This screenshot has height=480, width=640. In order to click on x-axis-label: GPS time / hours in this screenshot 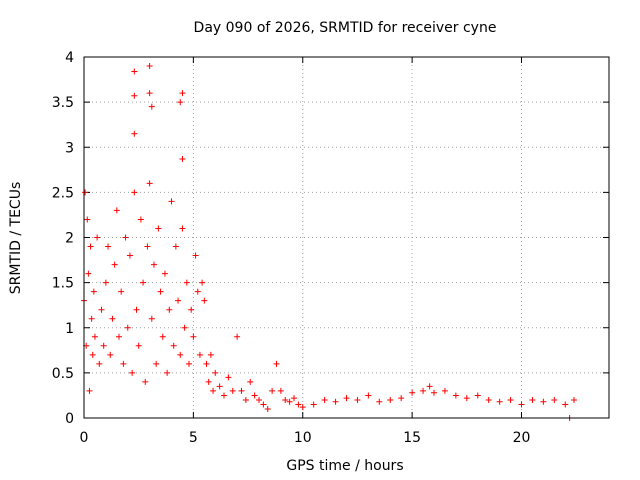, I will do `click(344, 466)`.